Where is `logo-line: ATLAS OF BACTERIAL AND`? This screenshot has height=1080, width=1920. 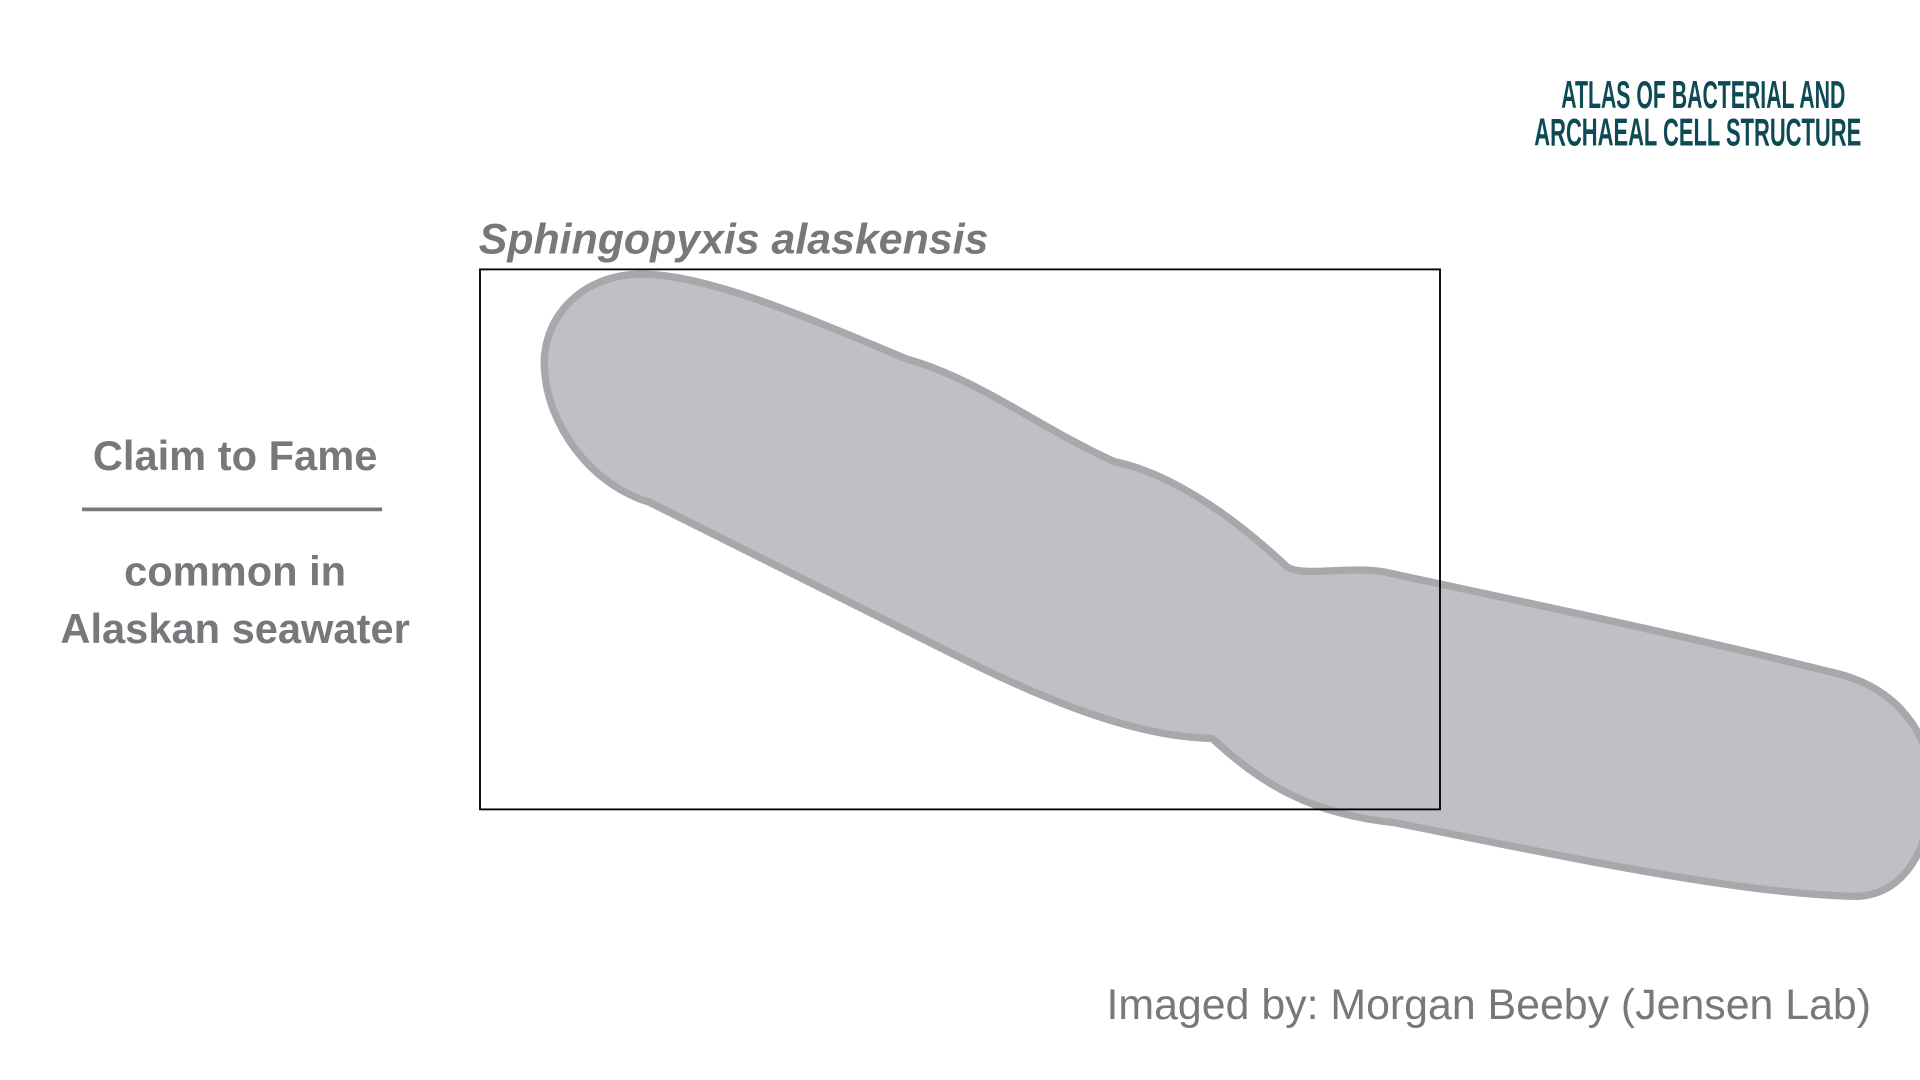
logo-line: ATLAS OF BACTERIAL AND is located at coordinates (1703, 95).